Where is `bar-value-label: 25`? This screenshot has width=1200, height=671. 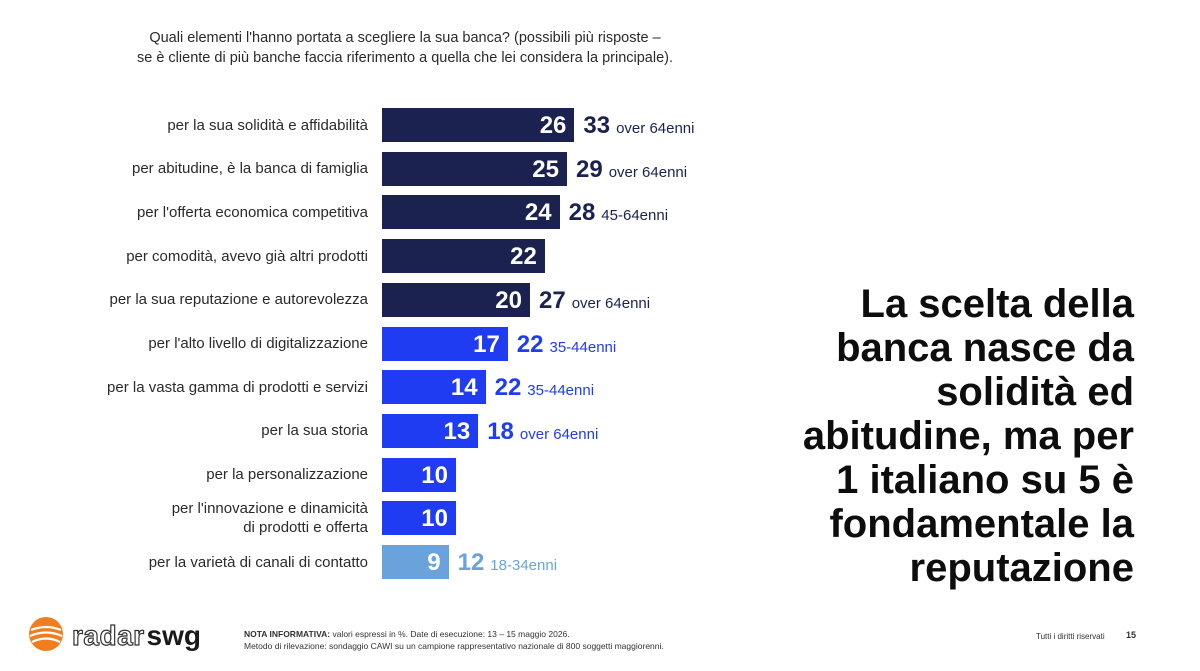
bar-value-label: 25 is located at coordinates (545, 169).